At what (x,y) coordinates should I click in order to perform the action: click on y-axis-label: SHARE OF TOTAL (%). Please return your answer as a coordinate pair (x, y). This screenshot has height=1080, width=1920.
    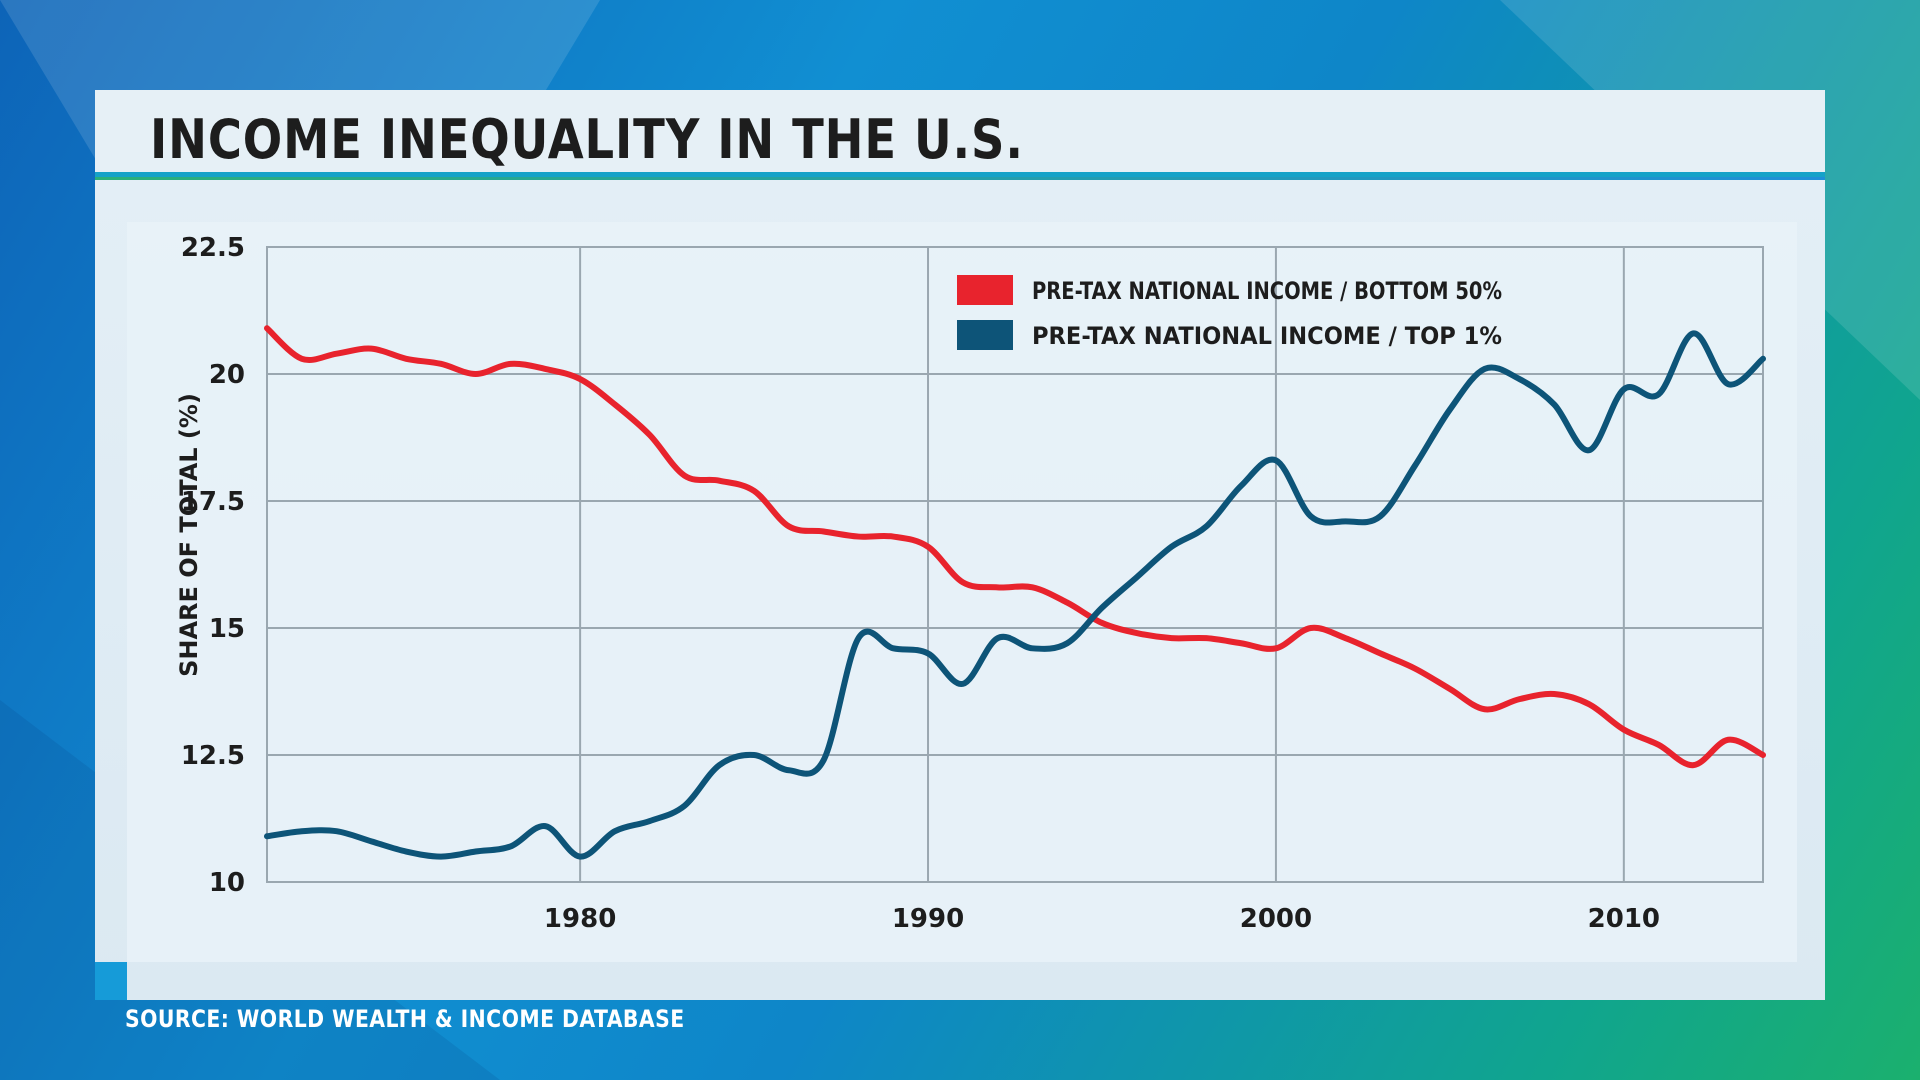
    Looking at the image, I should click on (189, 535).